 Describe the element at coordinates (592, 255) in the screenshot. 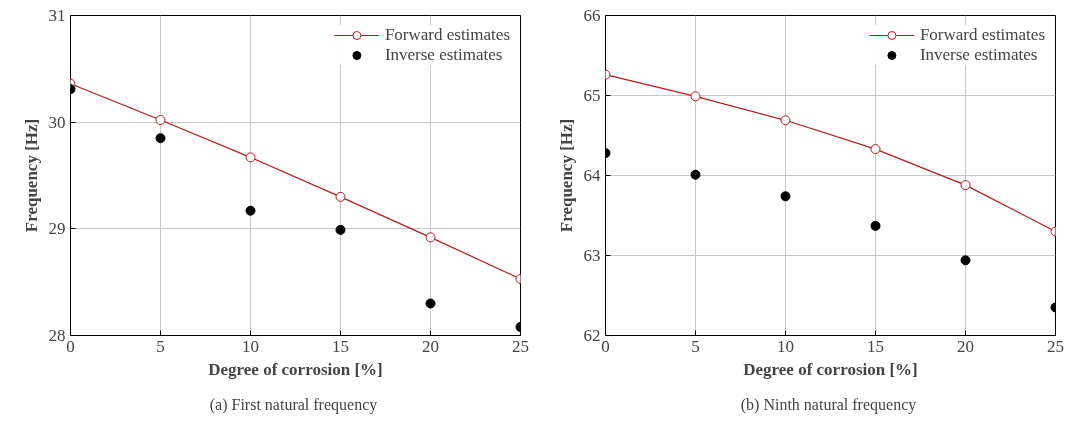

I see `y-tick-label: 63` at that location.